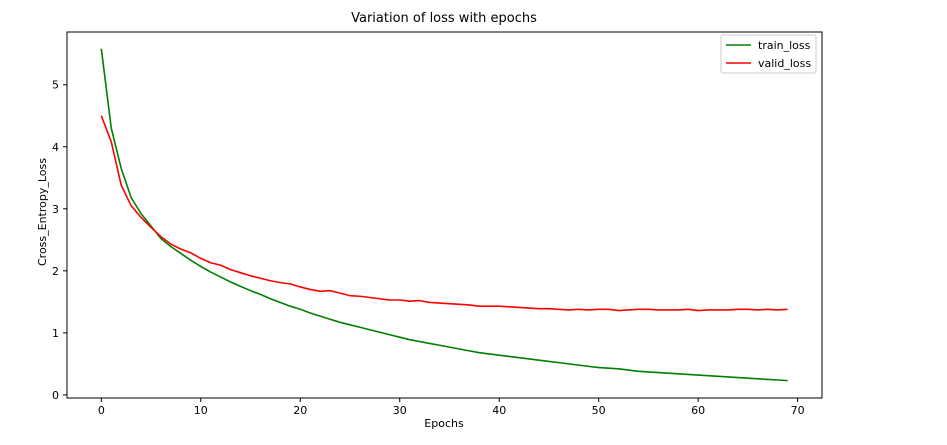 Image resolution: width=947 pixels, height=445 pixels. I want to click on y-tick-label: 0, so click(55, 395).